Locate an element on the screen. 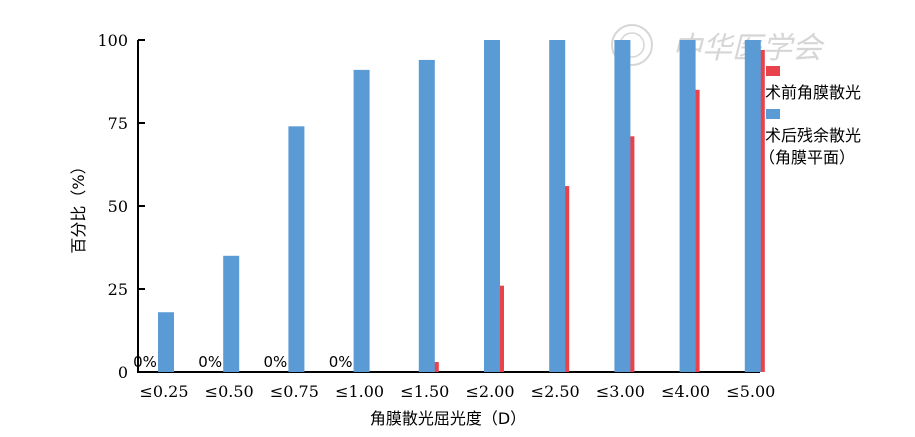  legend-label-postop-line2: （角膜平面） is located at coordinates (807, 157).